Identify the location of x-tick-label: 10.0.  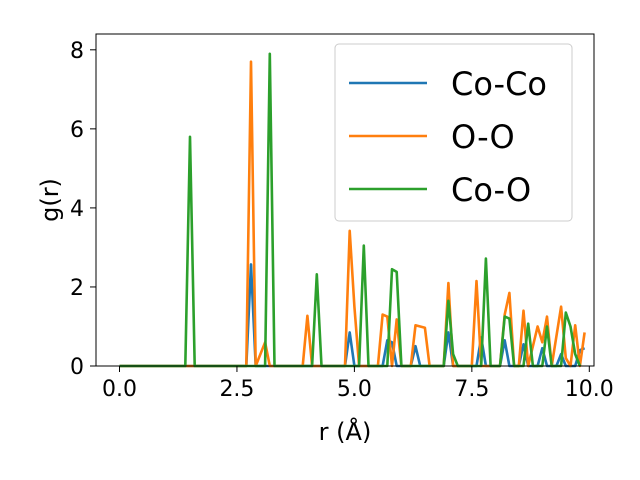
(589, 389).